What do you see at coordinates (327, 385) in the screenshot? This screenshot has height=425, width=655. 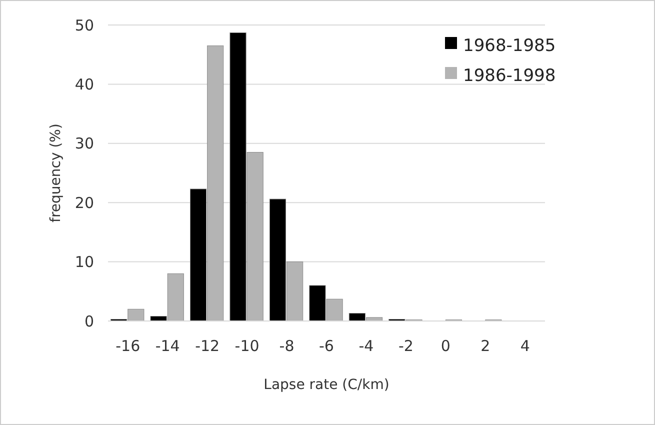 I see `x-axis-title: Lapse rate (C/km)` at bounding box center [327, 385].